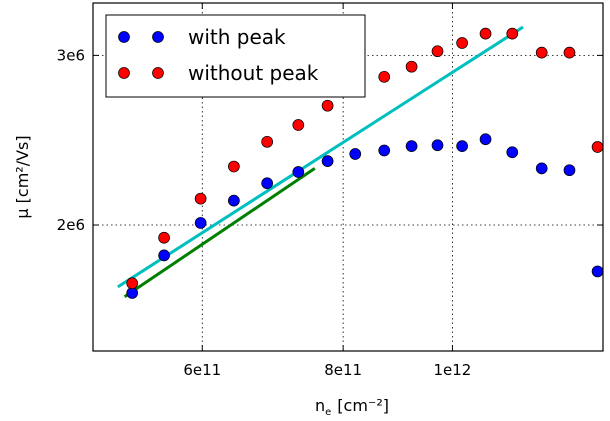 The image size is (610, 421). What do you see at coordinates (253, 73) in the screenshot?
I see `legend-label-without-peak: without peak` at bounding box center [253, 73].